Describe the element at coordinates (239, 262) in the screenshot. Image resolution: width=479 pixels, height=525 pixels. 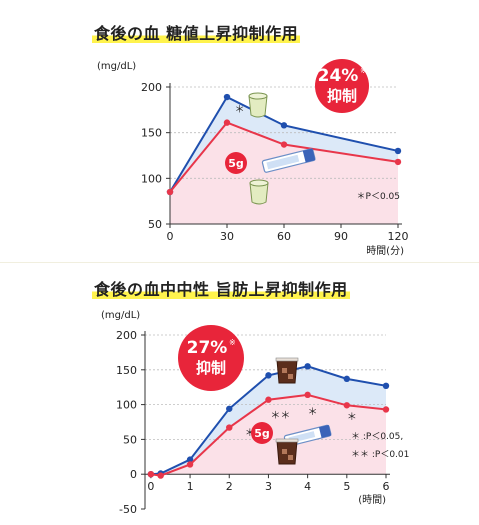
I see `section-divider` at that location.